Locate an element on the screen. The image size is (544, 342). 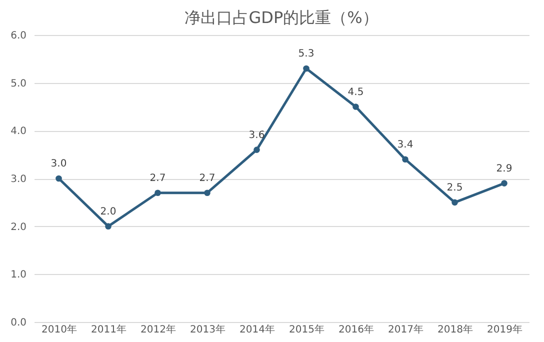
x-tick-label: 2019年 is located at coordinates (504, 330).